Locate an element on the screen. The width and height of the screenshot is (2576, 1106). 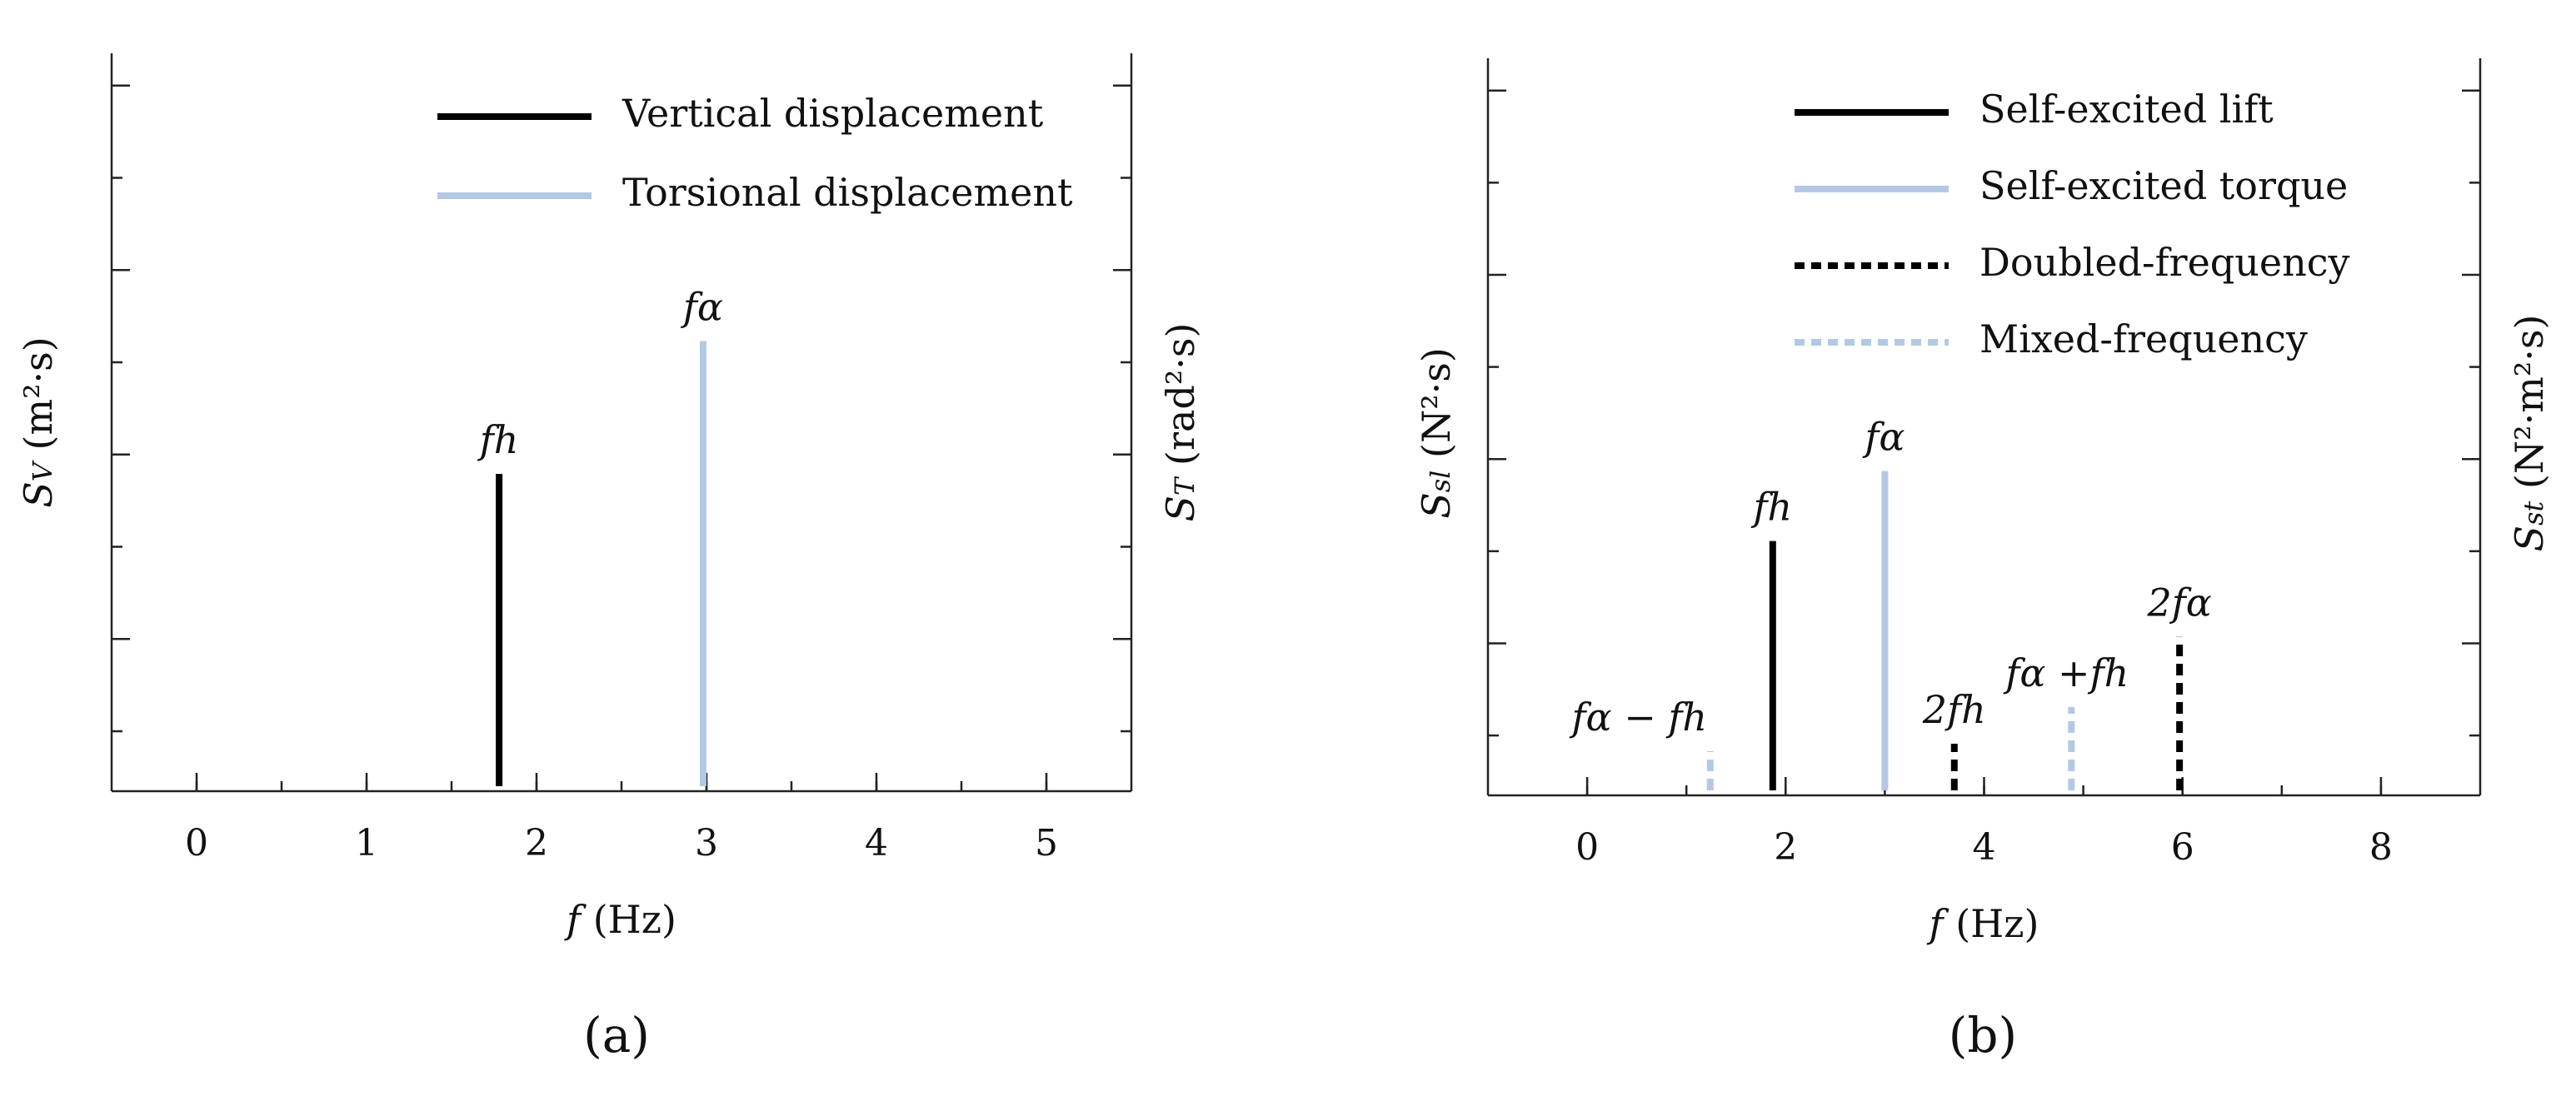
x-tick-label: 3 is located at coordinates (706, 843).